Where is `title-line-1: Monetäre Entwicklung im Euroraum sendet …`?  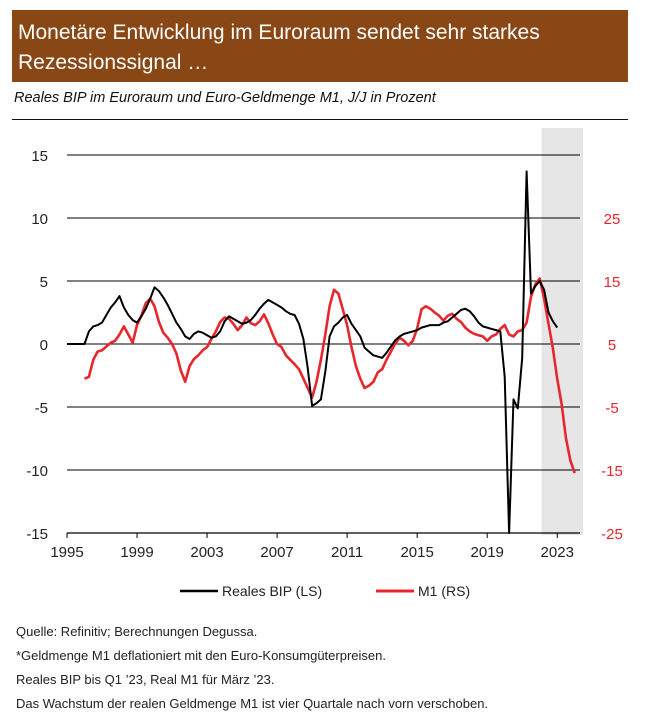
title-line-1: Monetäre Entwicklung im Euroraum sendet … is located at coordinates (279, 32).